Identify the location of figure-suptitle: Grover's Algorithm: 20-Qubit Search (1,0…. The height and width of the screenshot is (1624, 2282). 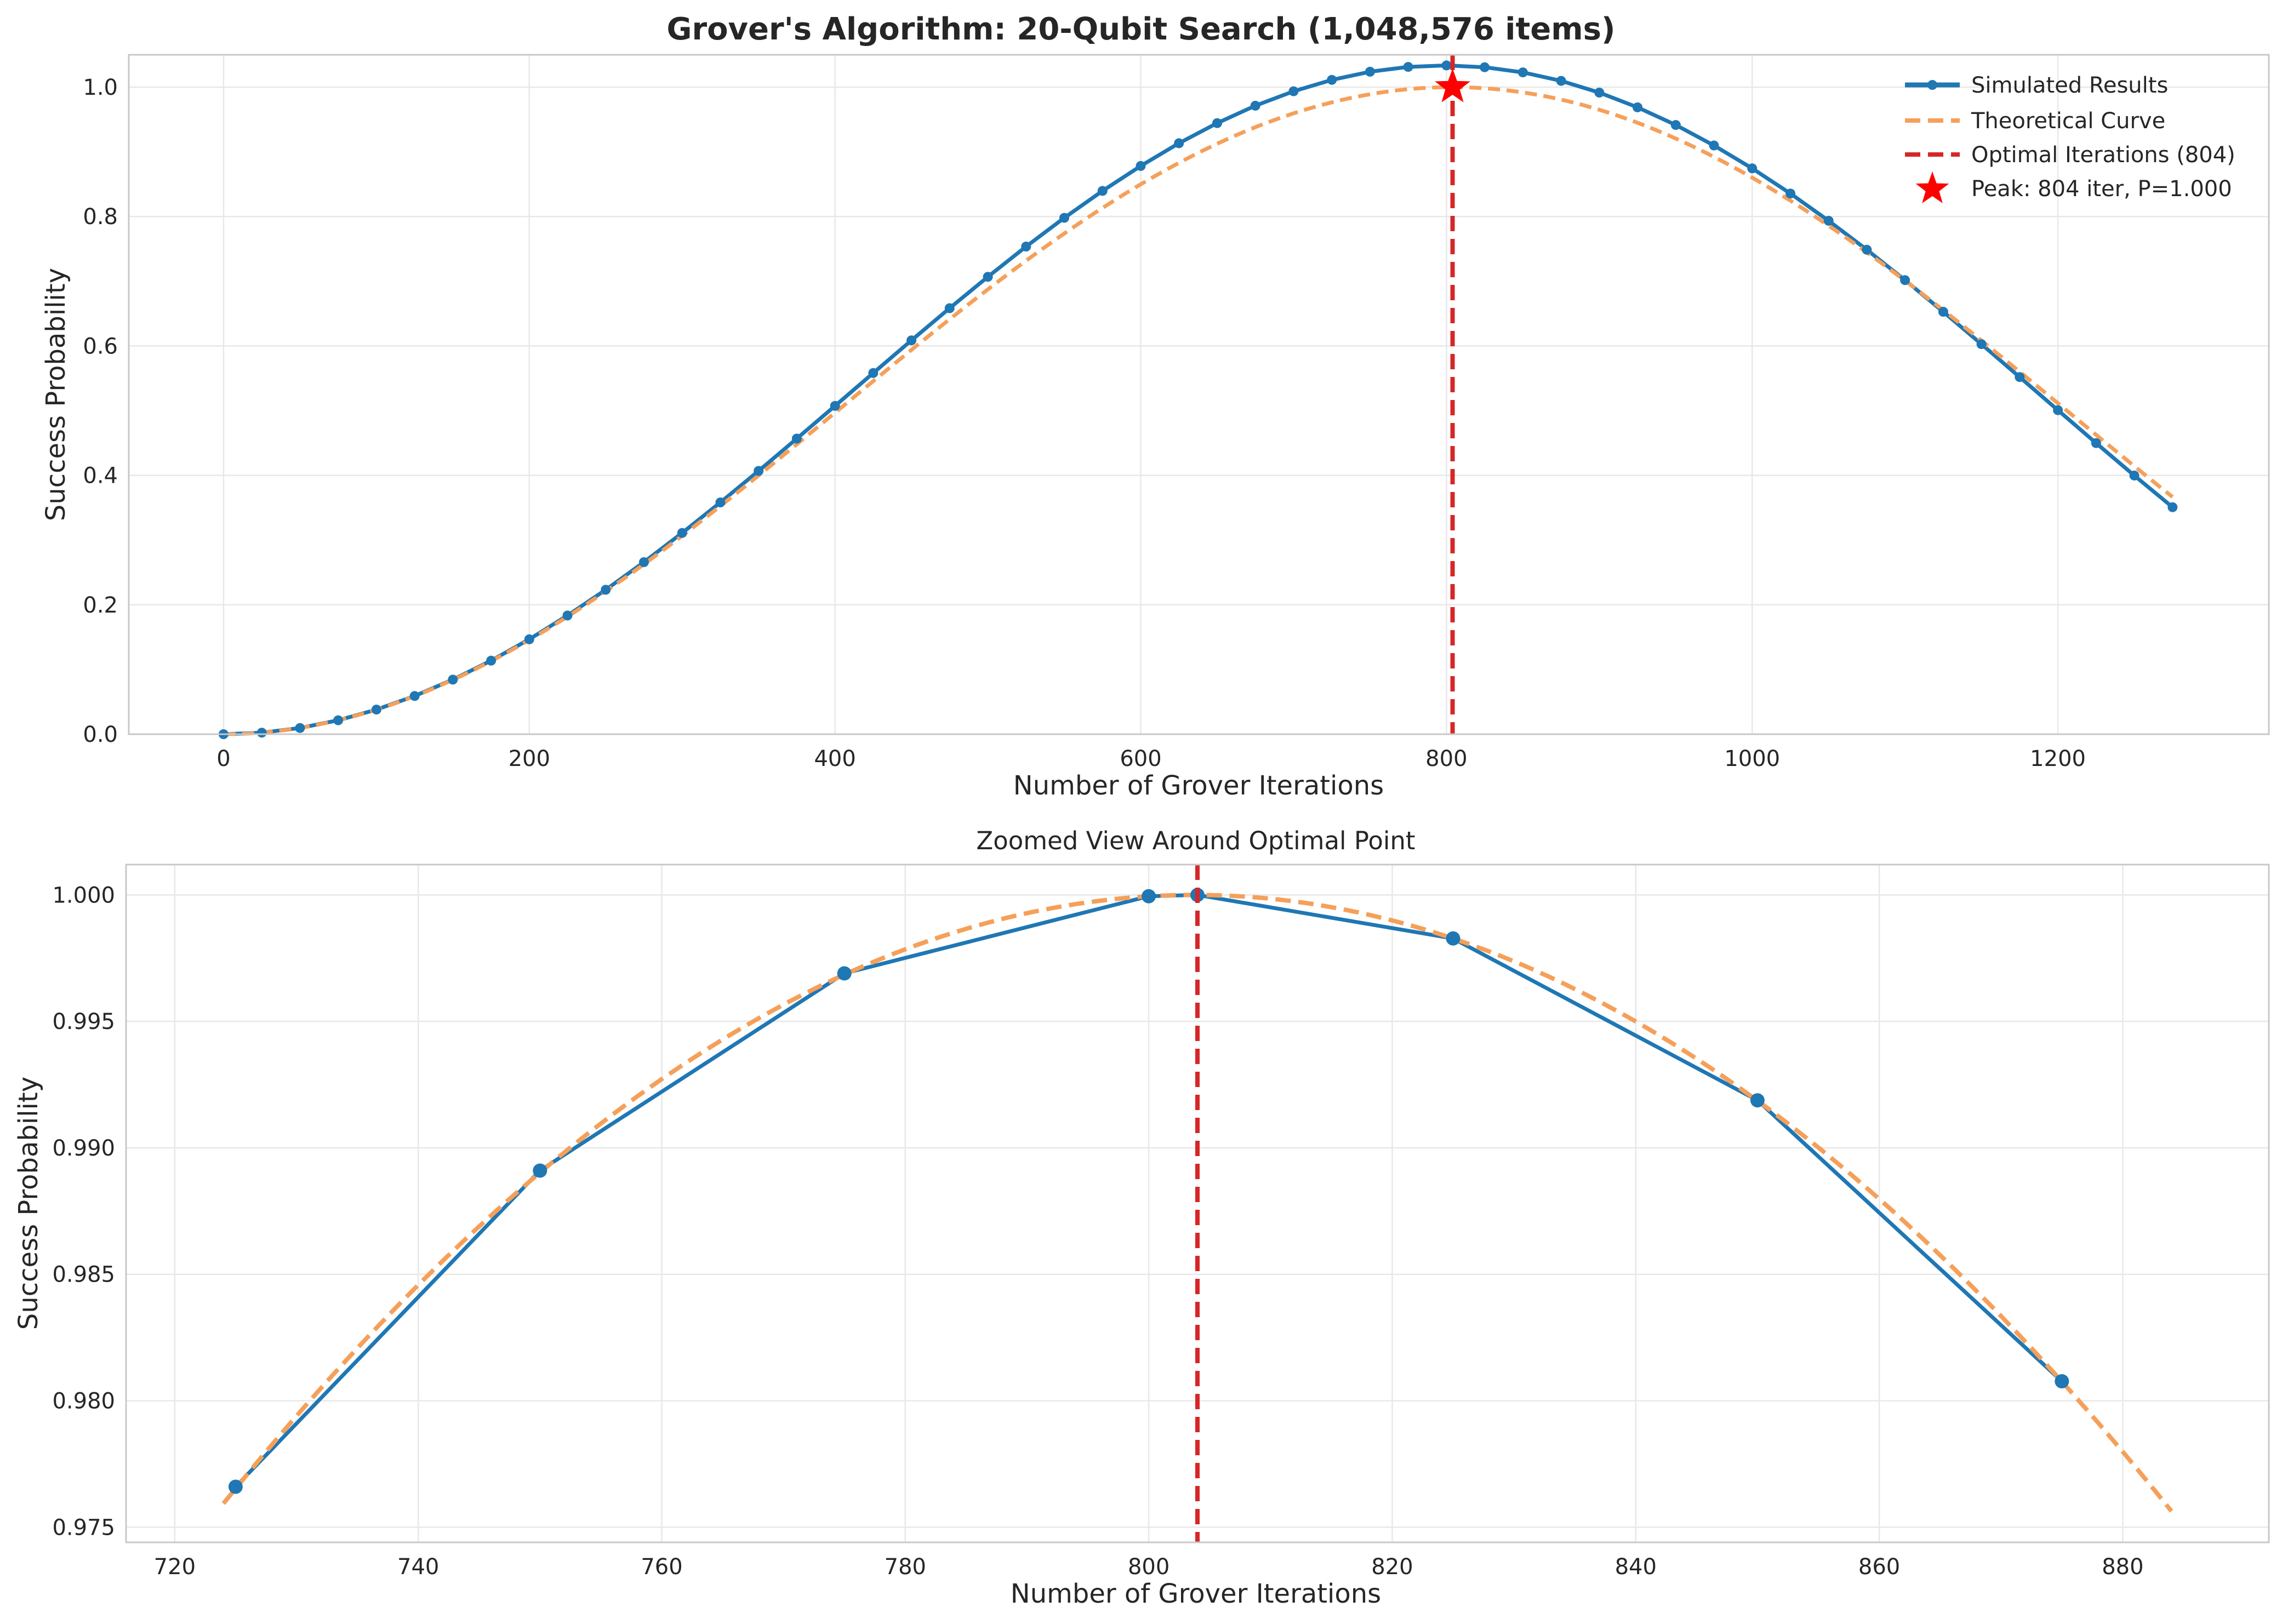
(1141, 29).